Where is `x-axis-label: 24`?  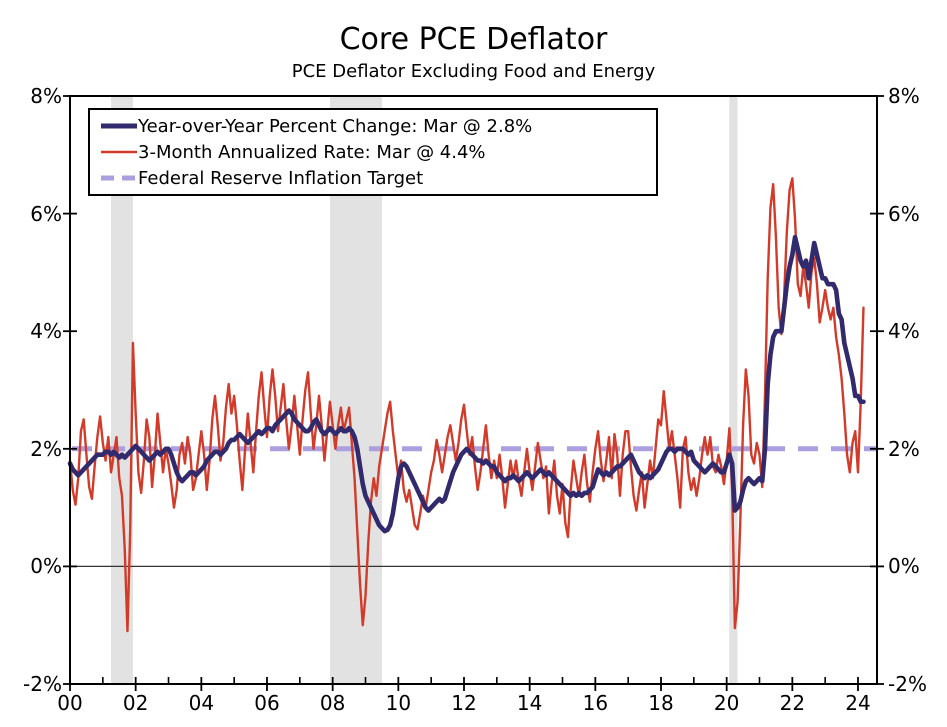
x-axis-label: 24 is located at coordinates (858, 703).